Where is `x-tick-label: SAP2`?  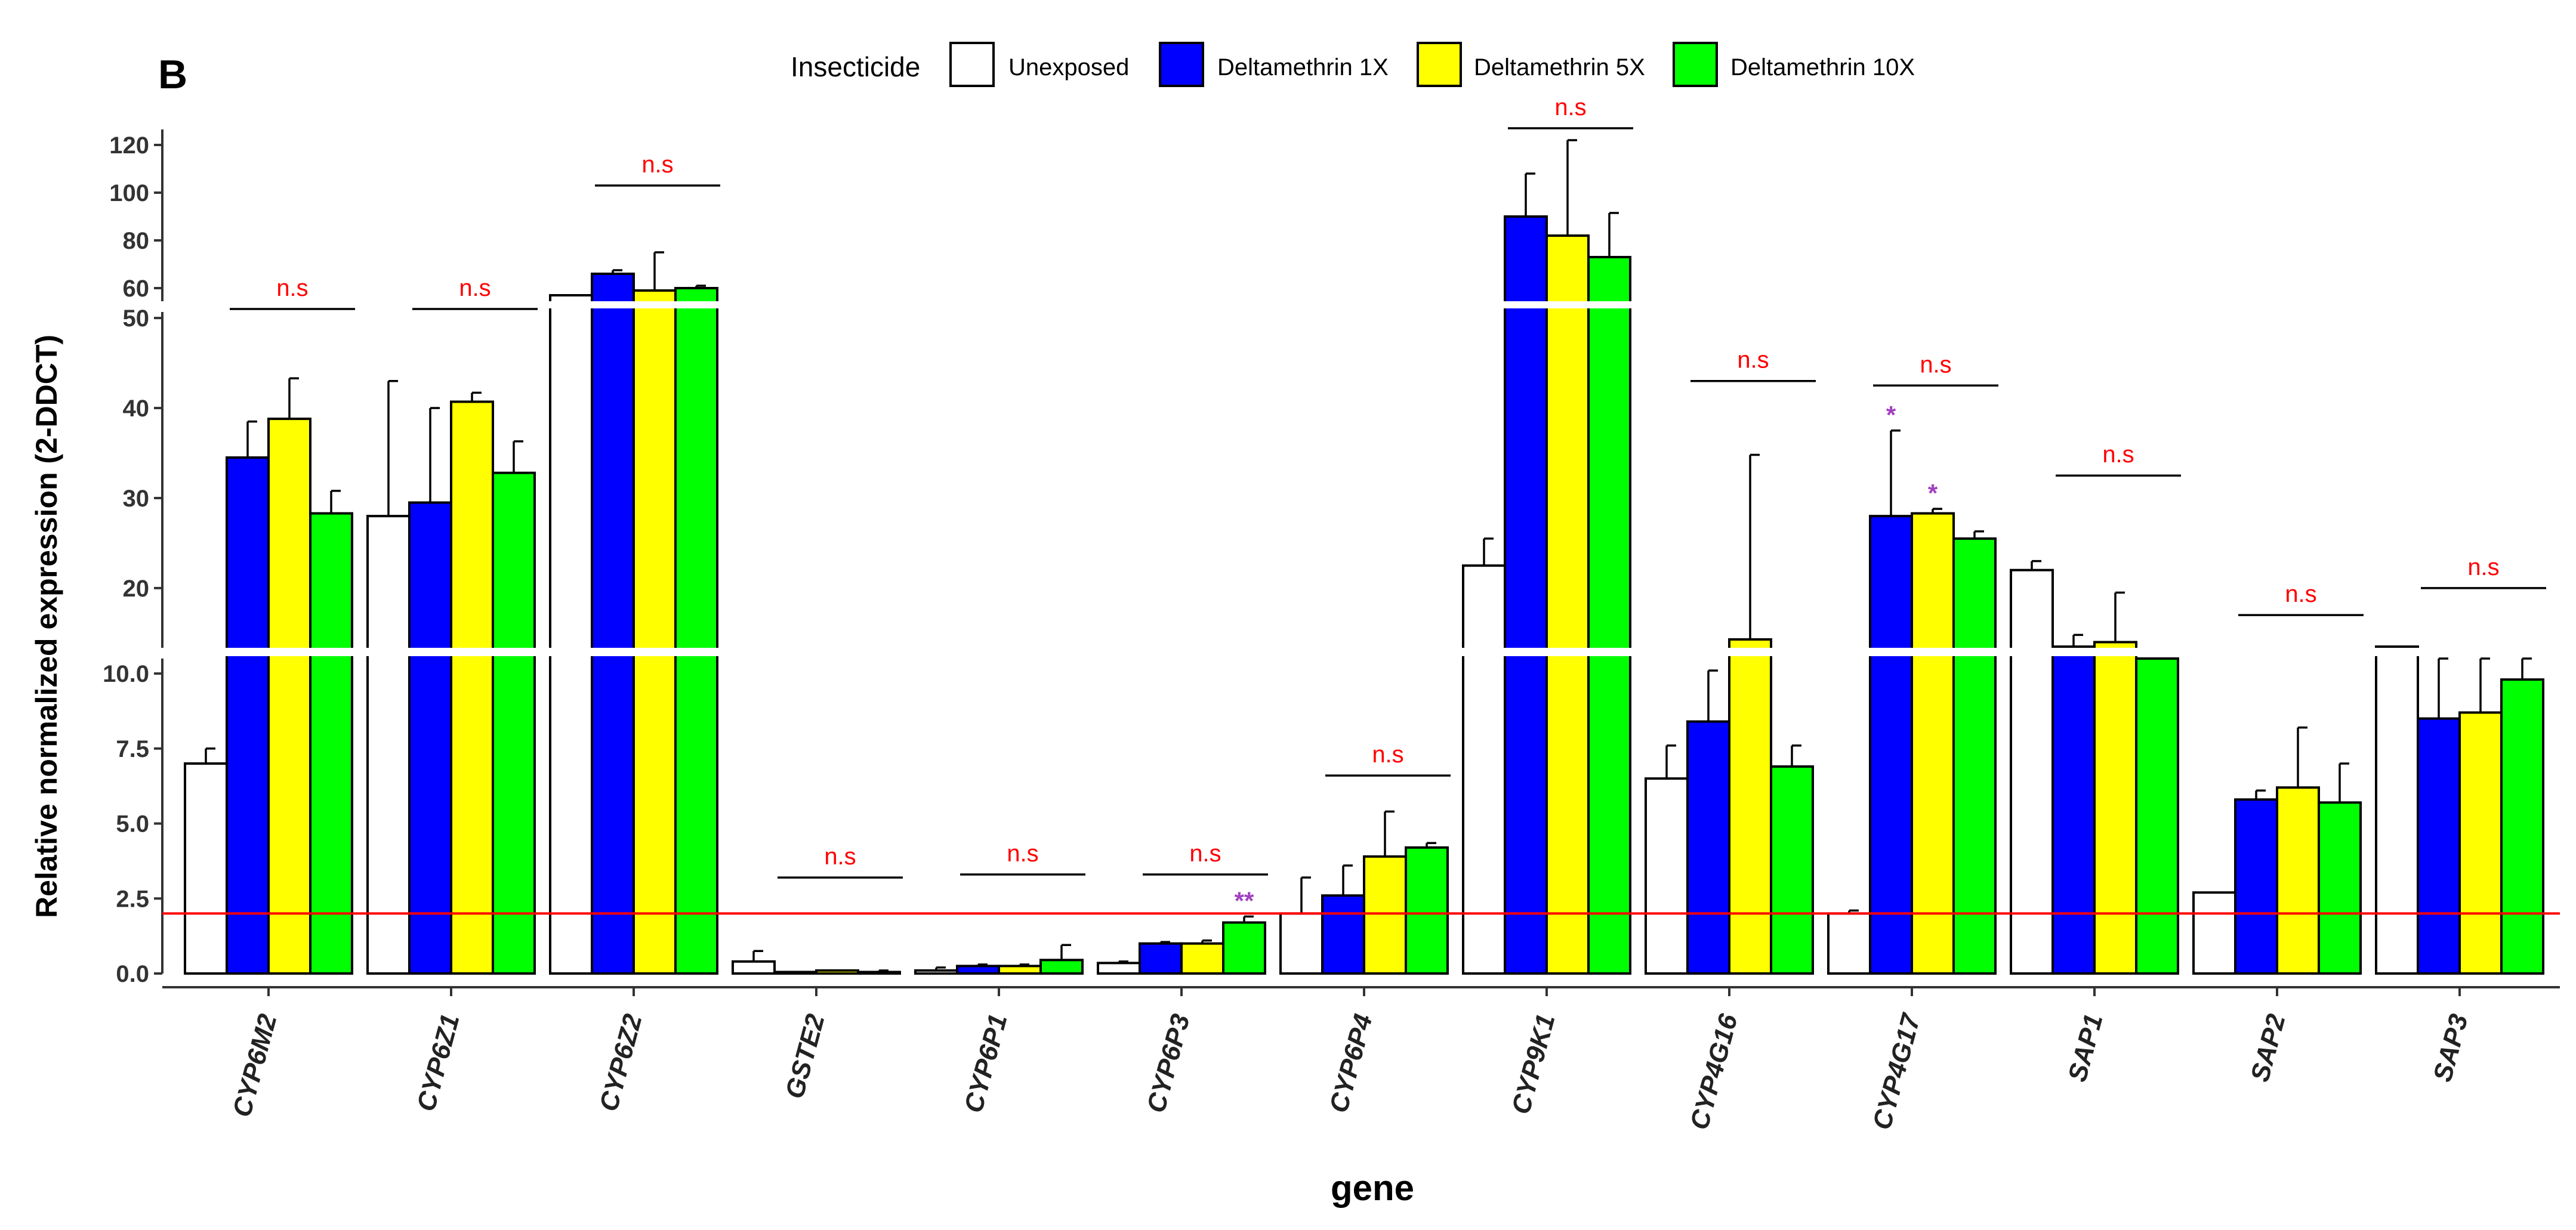
x-tick-label: SAP2 is located at coordinates (2268, 1047).